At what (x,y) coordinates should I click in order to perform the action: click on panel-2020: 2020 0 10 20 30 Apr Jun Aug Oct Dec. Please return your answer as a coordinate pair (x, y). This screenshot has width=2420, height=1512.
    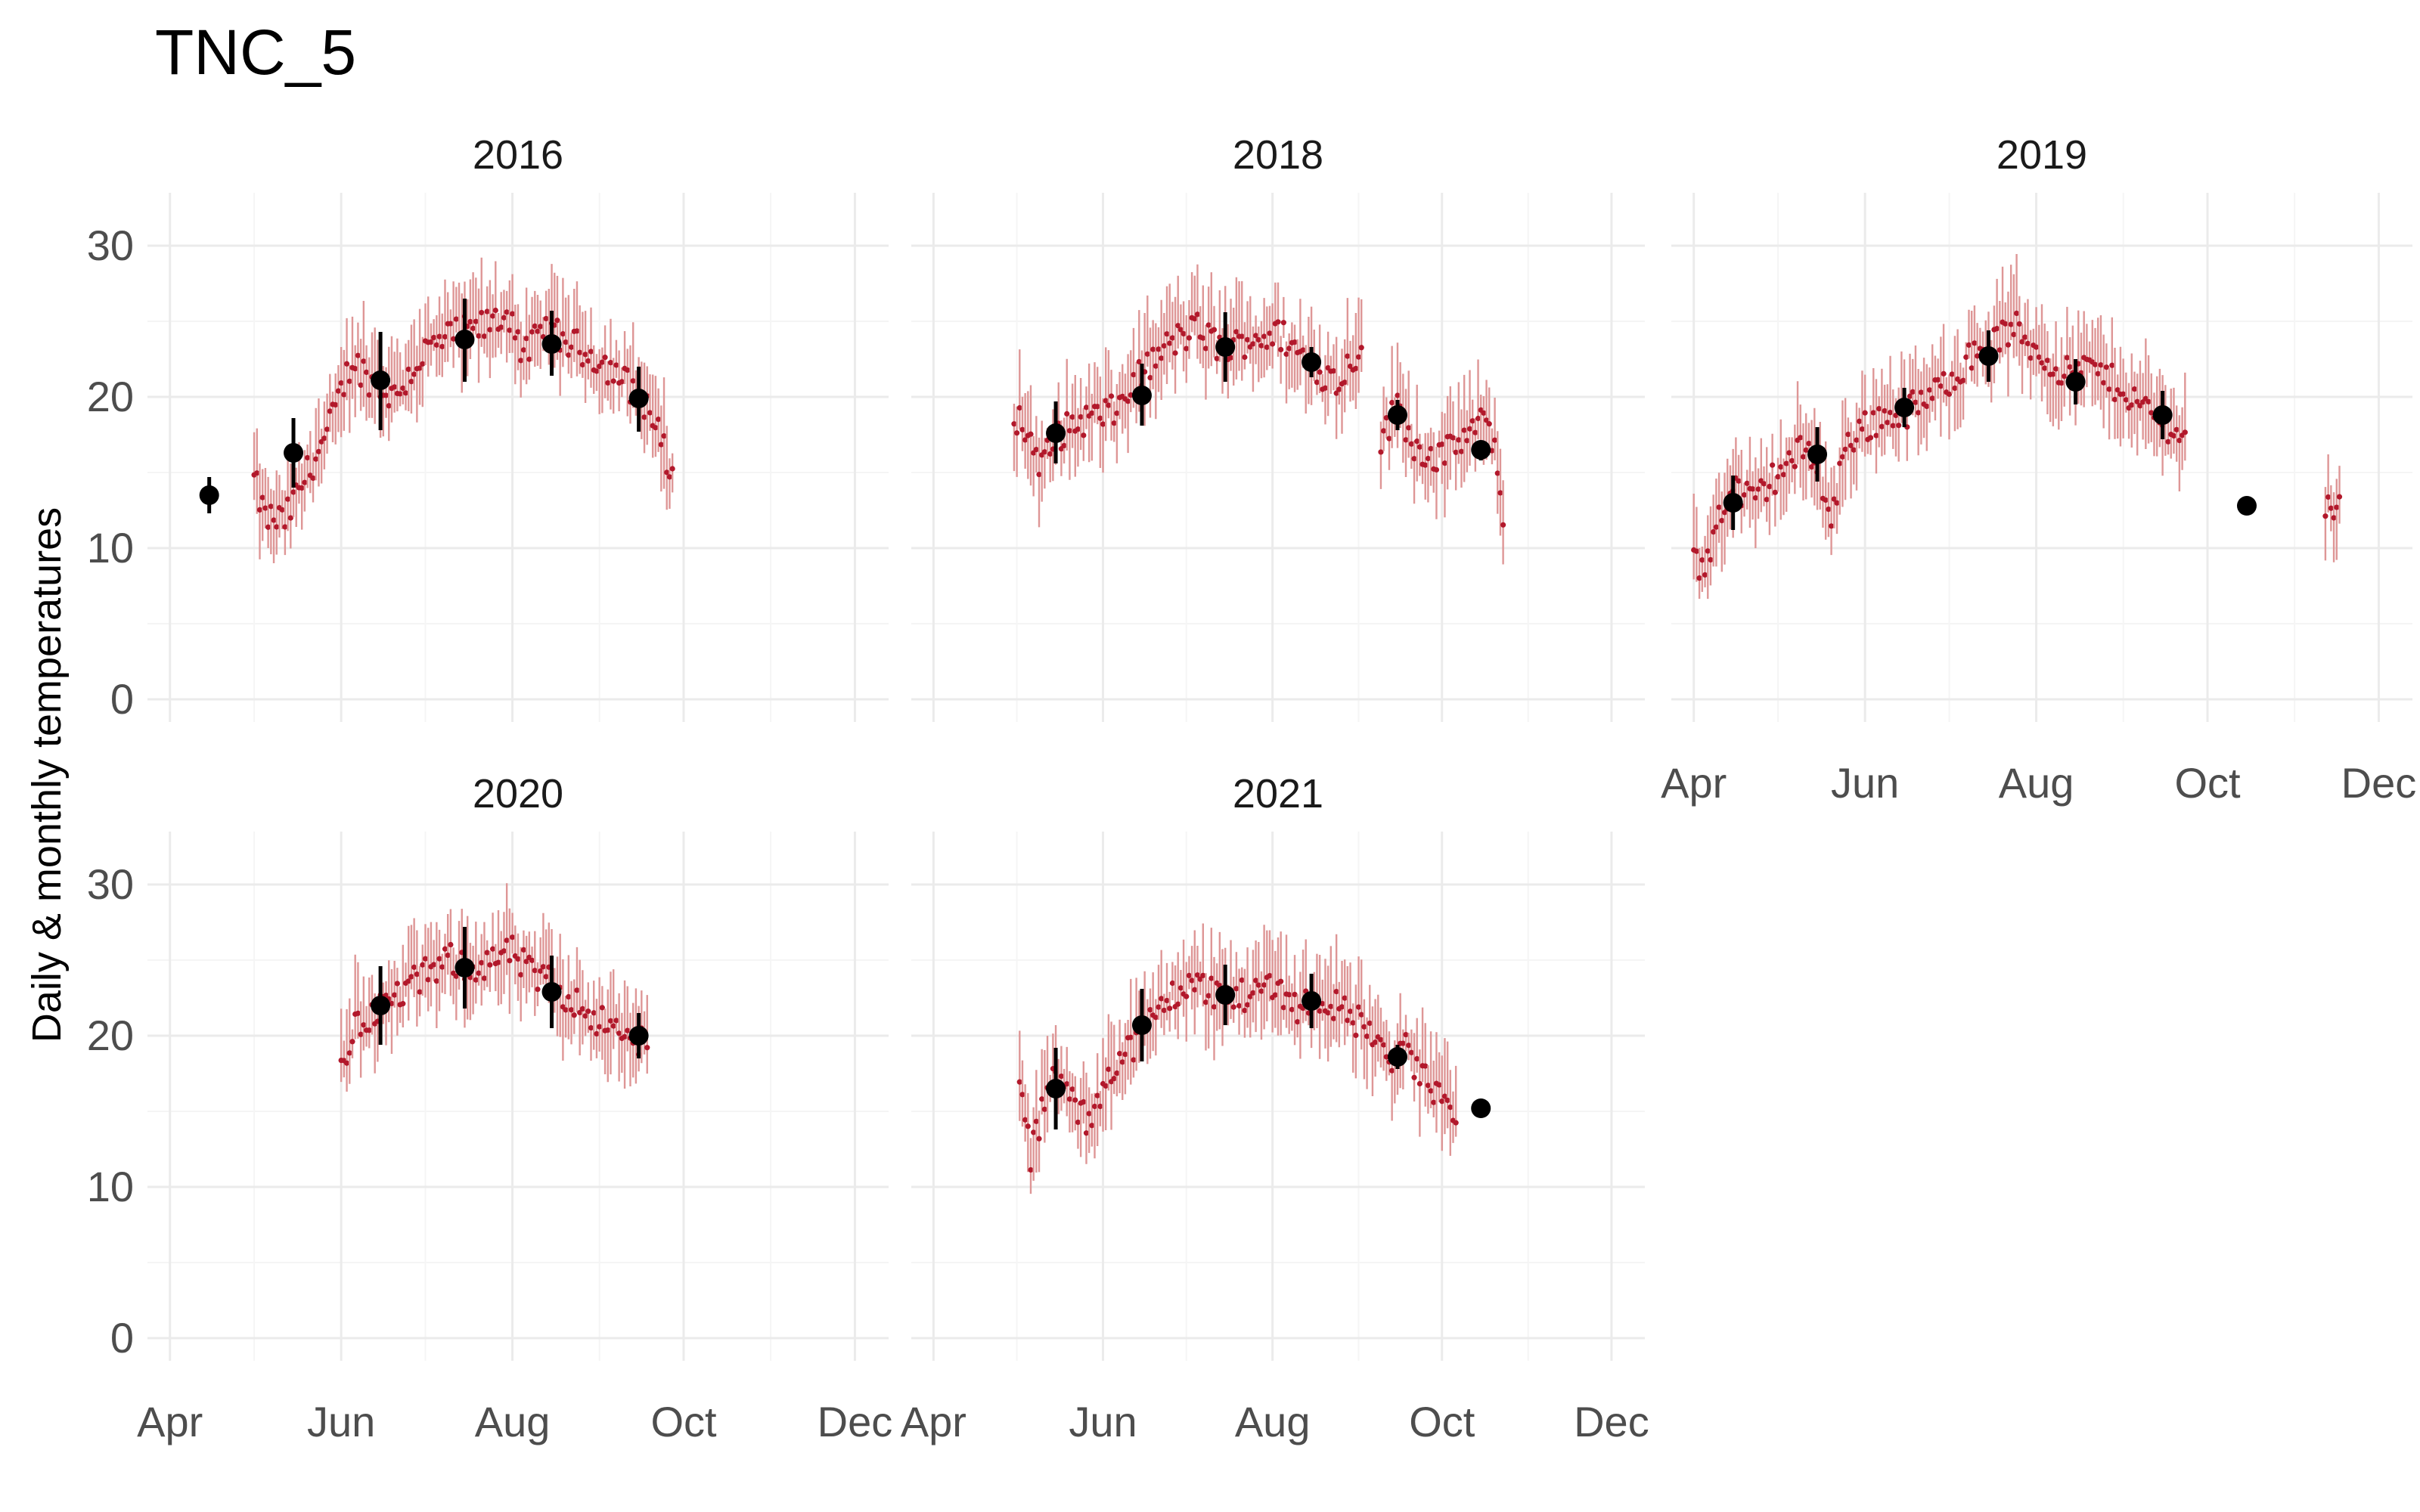
    Looking at the image, I should click on (490, 1108).